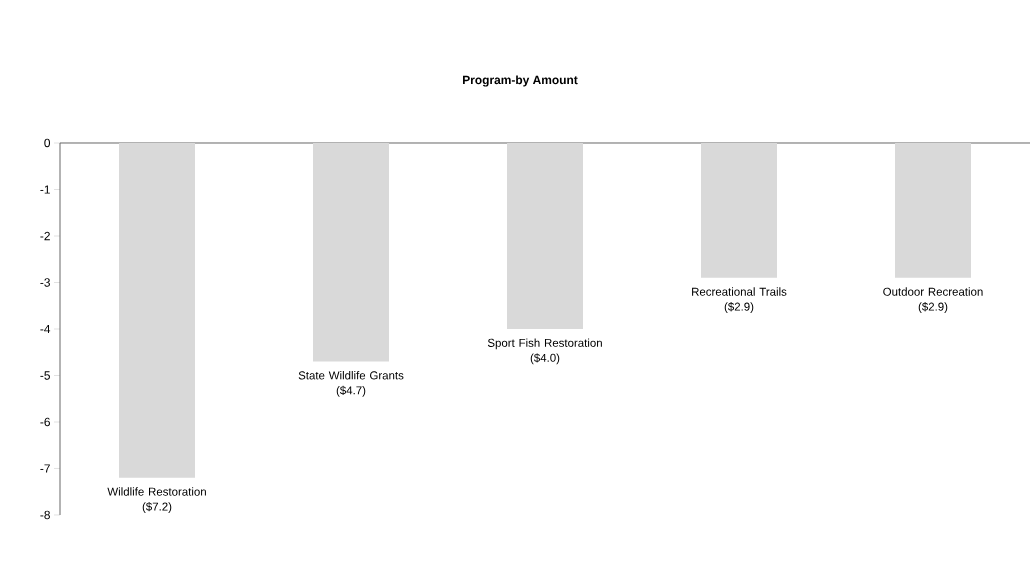 The height and width of the screenshot is (579, 1033). Describe the element at coordinates (520, 81) in the screenshot. I see `chart-title: Program-by Amount` at that location.